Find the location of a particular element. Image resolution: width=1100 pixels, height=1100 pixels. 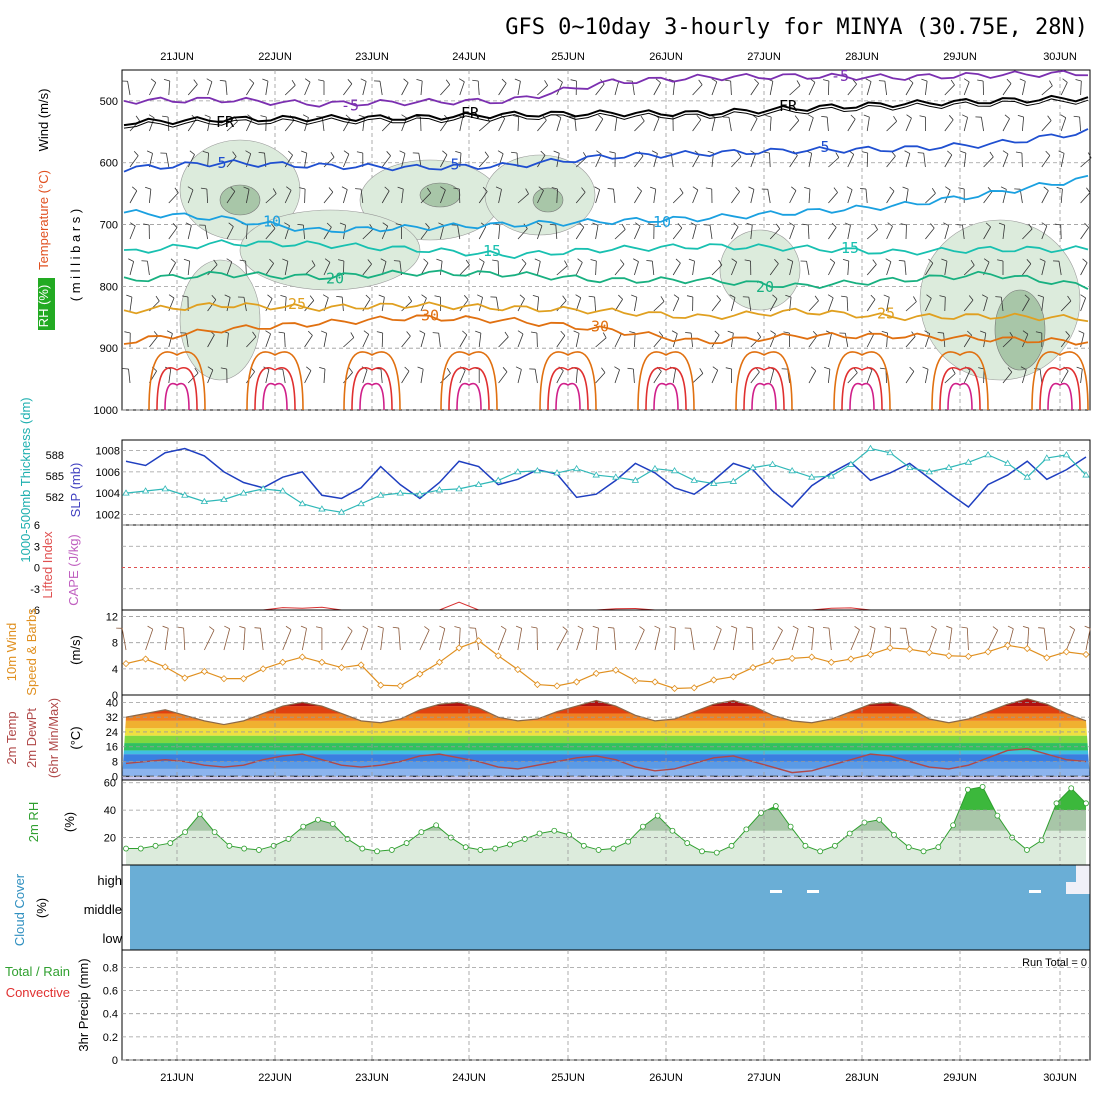

y-tick-label: 700 is located at coordinates (109, 226).